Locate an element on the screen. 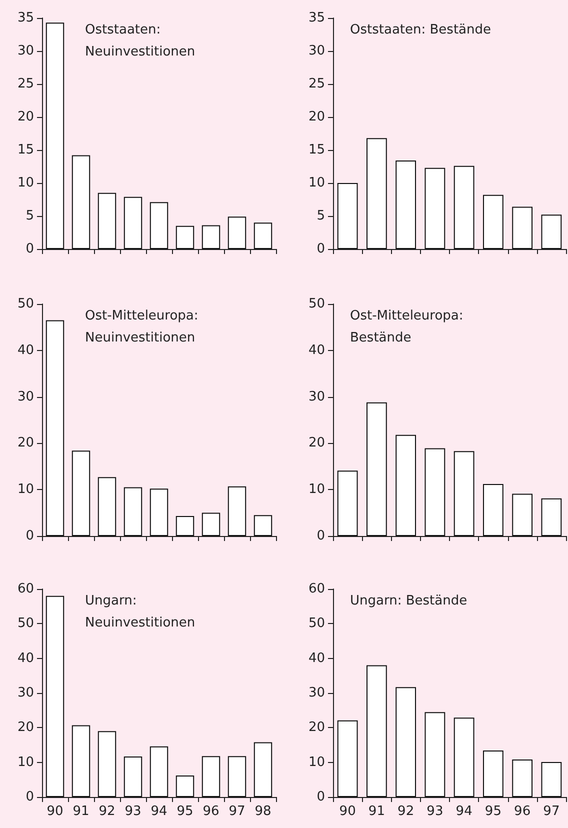 Image resolution: width=568 pixels, height=828 pixels. text: Oststaaten: Neuinvestitionen is located at coordinates (140, 41).